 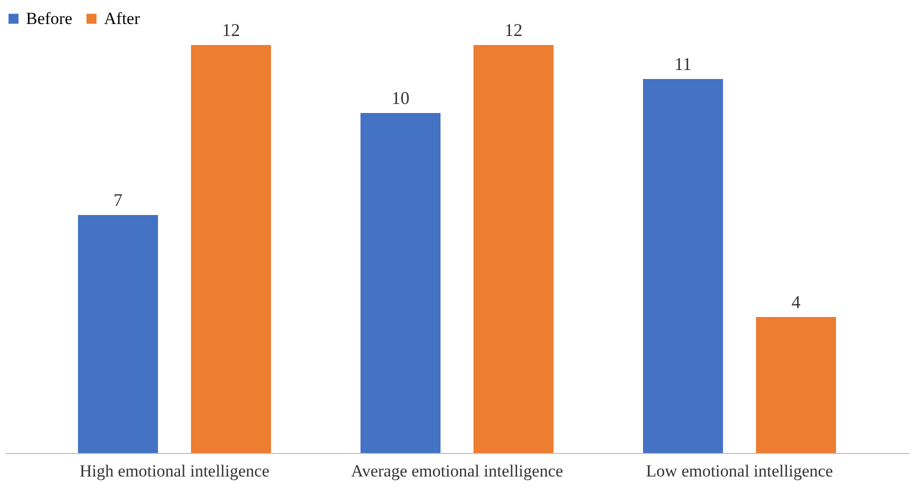 What do you see at coordinates (683, 64) in the screenshot?
I see `data-label: 11` at bounding box center [683, 64].